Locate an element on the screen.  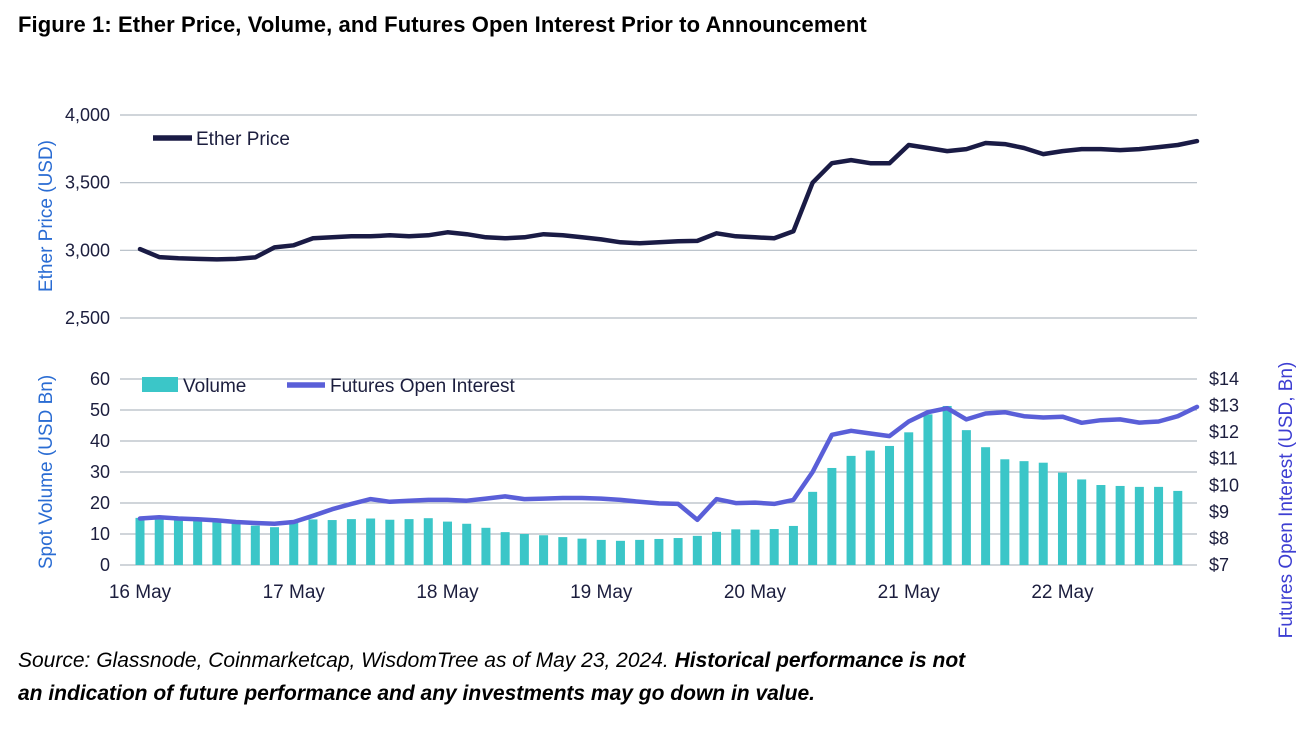
x-tick-label: 18 May is located at coordinates (447, 592).